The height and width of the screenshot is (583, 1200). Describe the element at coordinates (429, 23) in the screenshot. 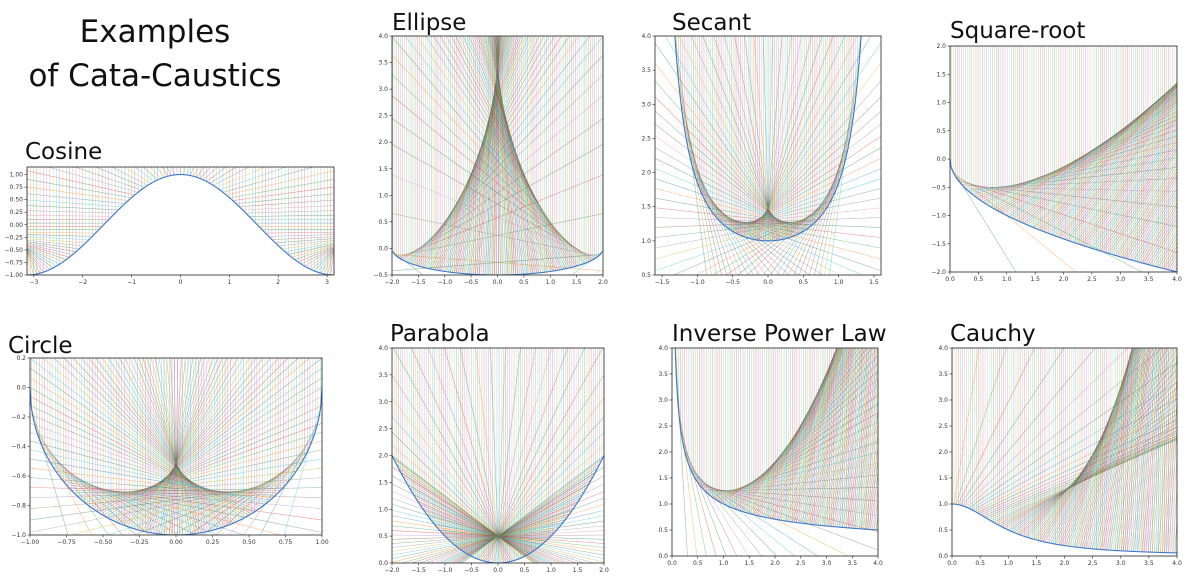

I see `ellipse-title: Ellipse` at that location.